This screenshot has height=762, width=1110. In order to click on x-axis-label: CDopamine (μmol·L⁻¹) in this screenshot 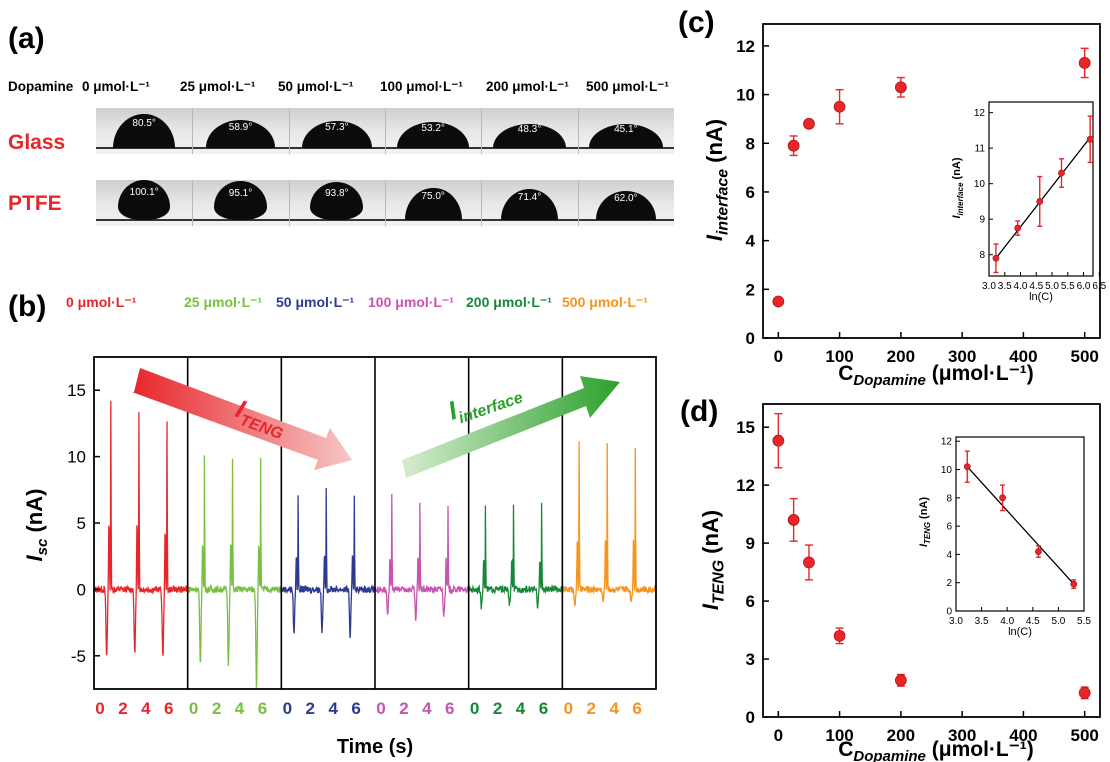, I will do `click(936, 375)`.